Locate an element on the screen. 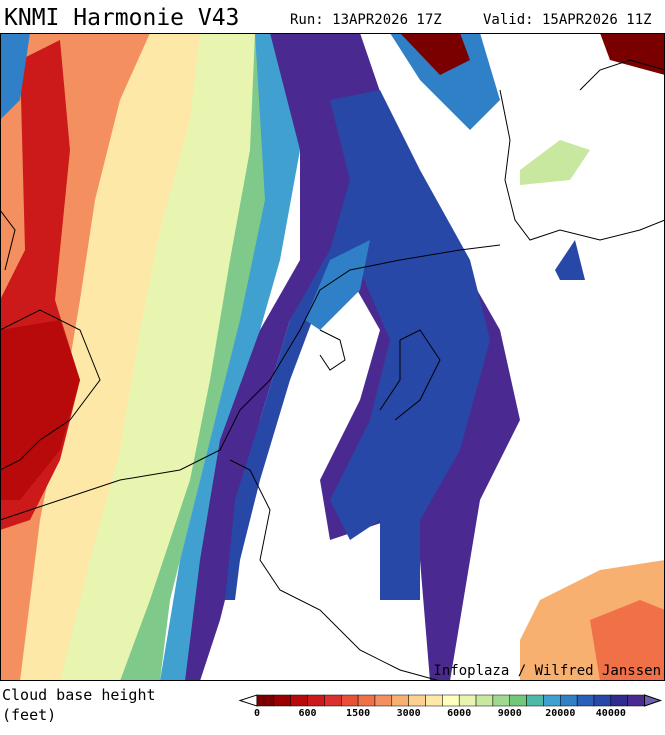 Image resolution: width=665 pixels, height=735 pixels. colorbar-tick-label: 3000 is located at coordinates (409, 713).